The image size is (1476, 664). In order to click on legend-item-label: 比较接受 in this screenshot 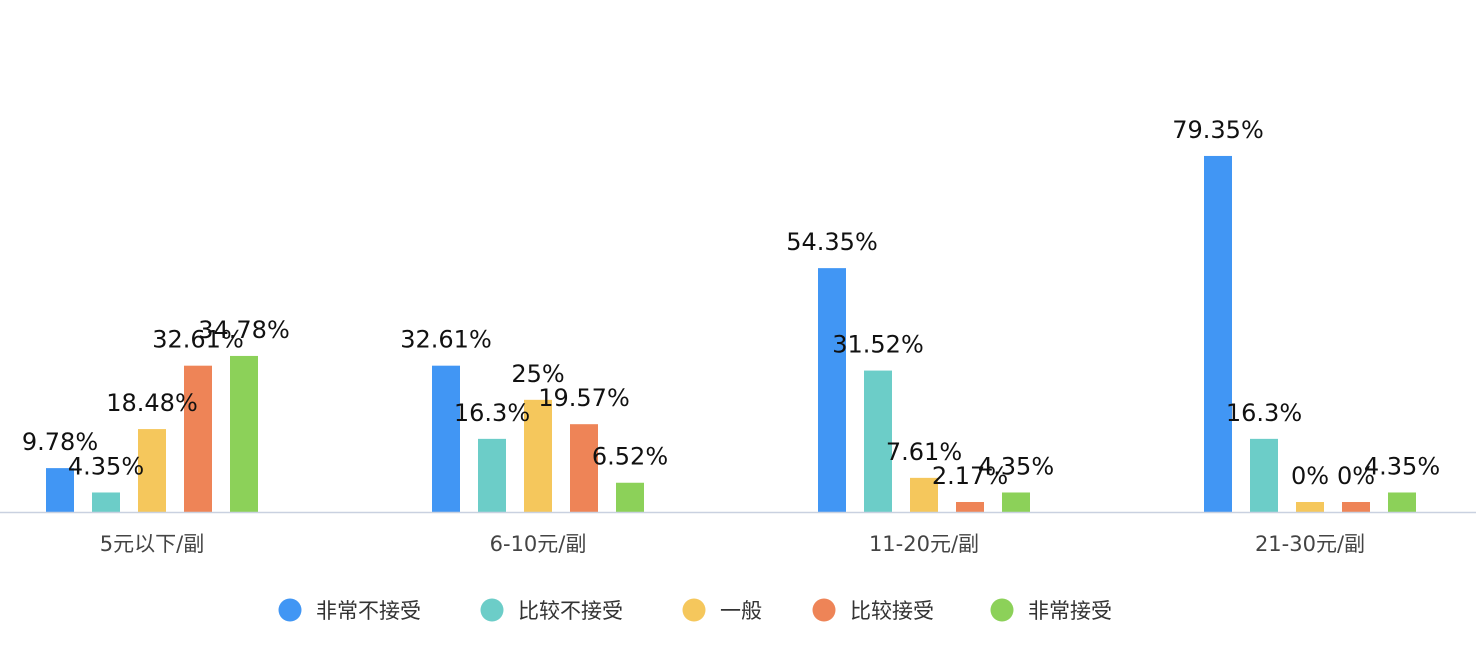, I will do `click(892, 611)`.